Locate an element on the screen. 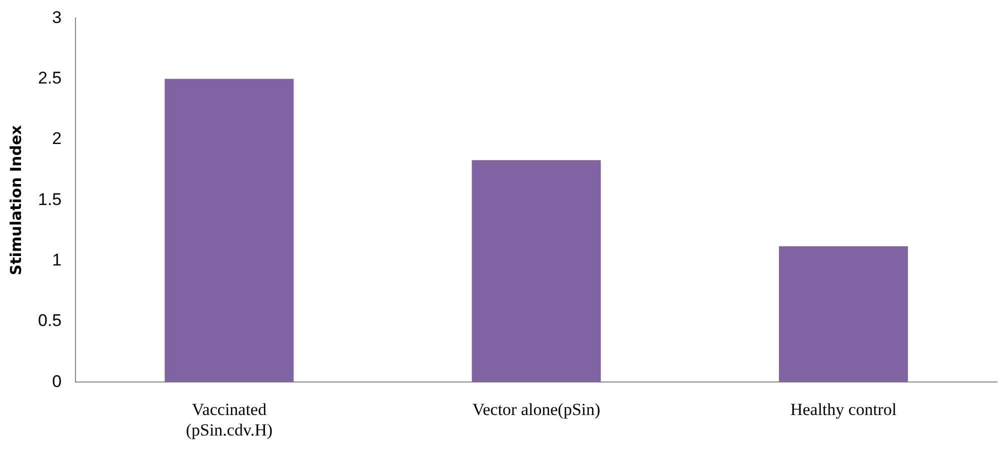 The image size is (999, 461). y-tick-label: 1.5 is located at coordinates (50, 199).